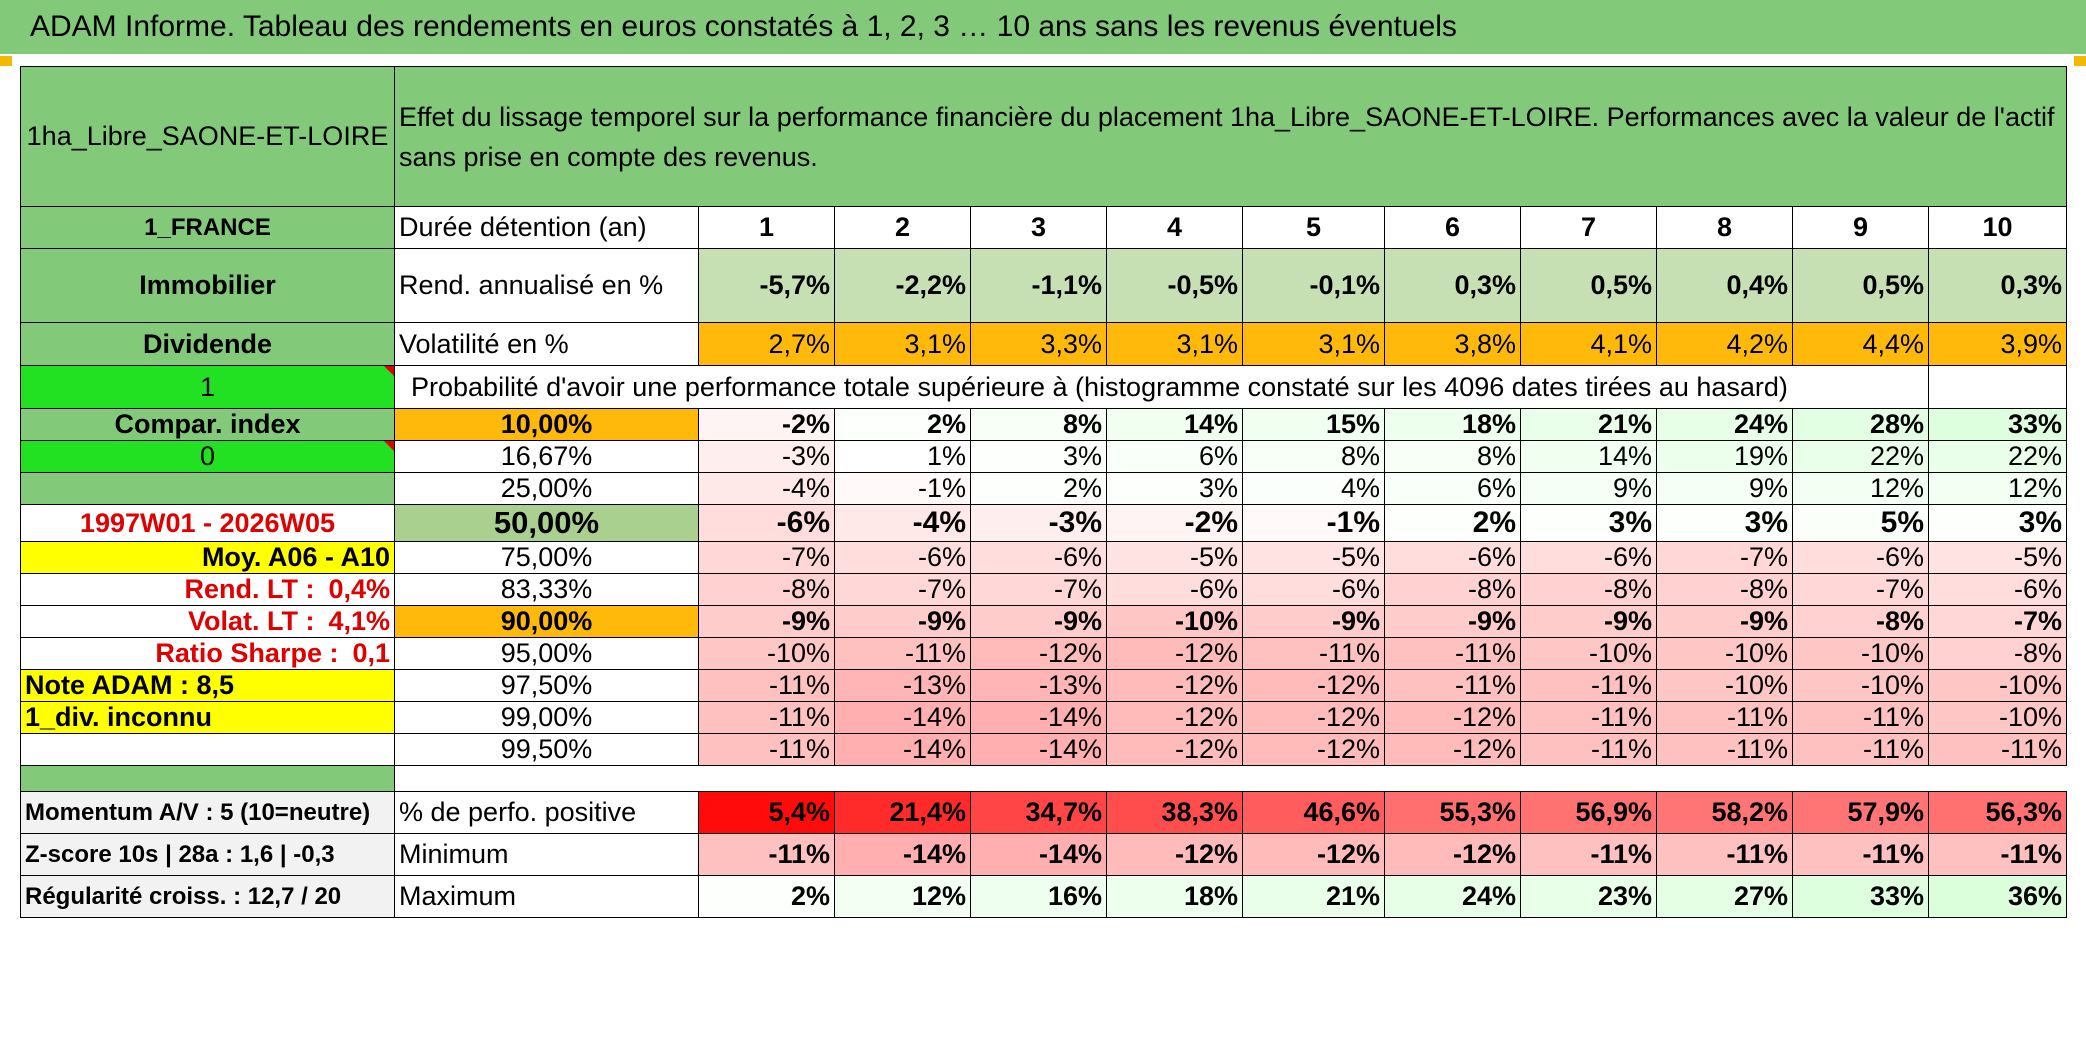  What do you see at coordinates (359, 589) in the screenshot?
I see `rend-lt-value: 0,4%` at bounding box center [359, 589].